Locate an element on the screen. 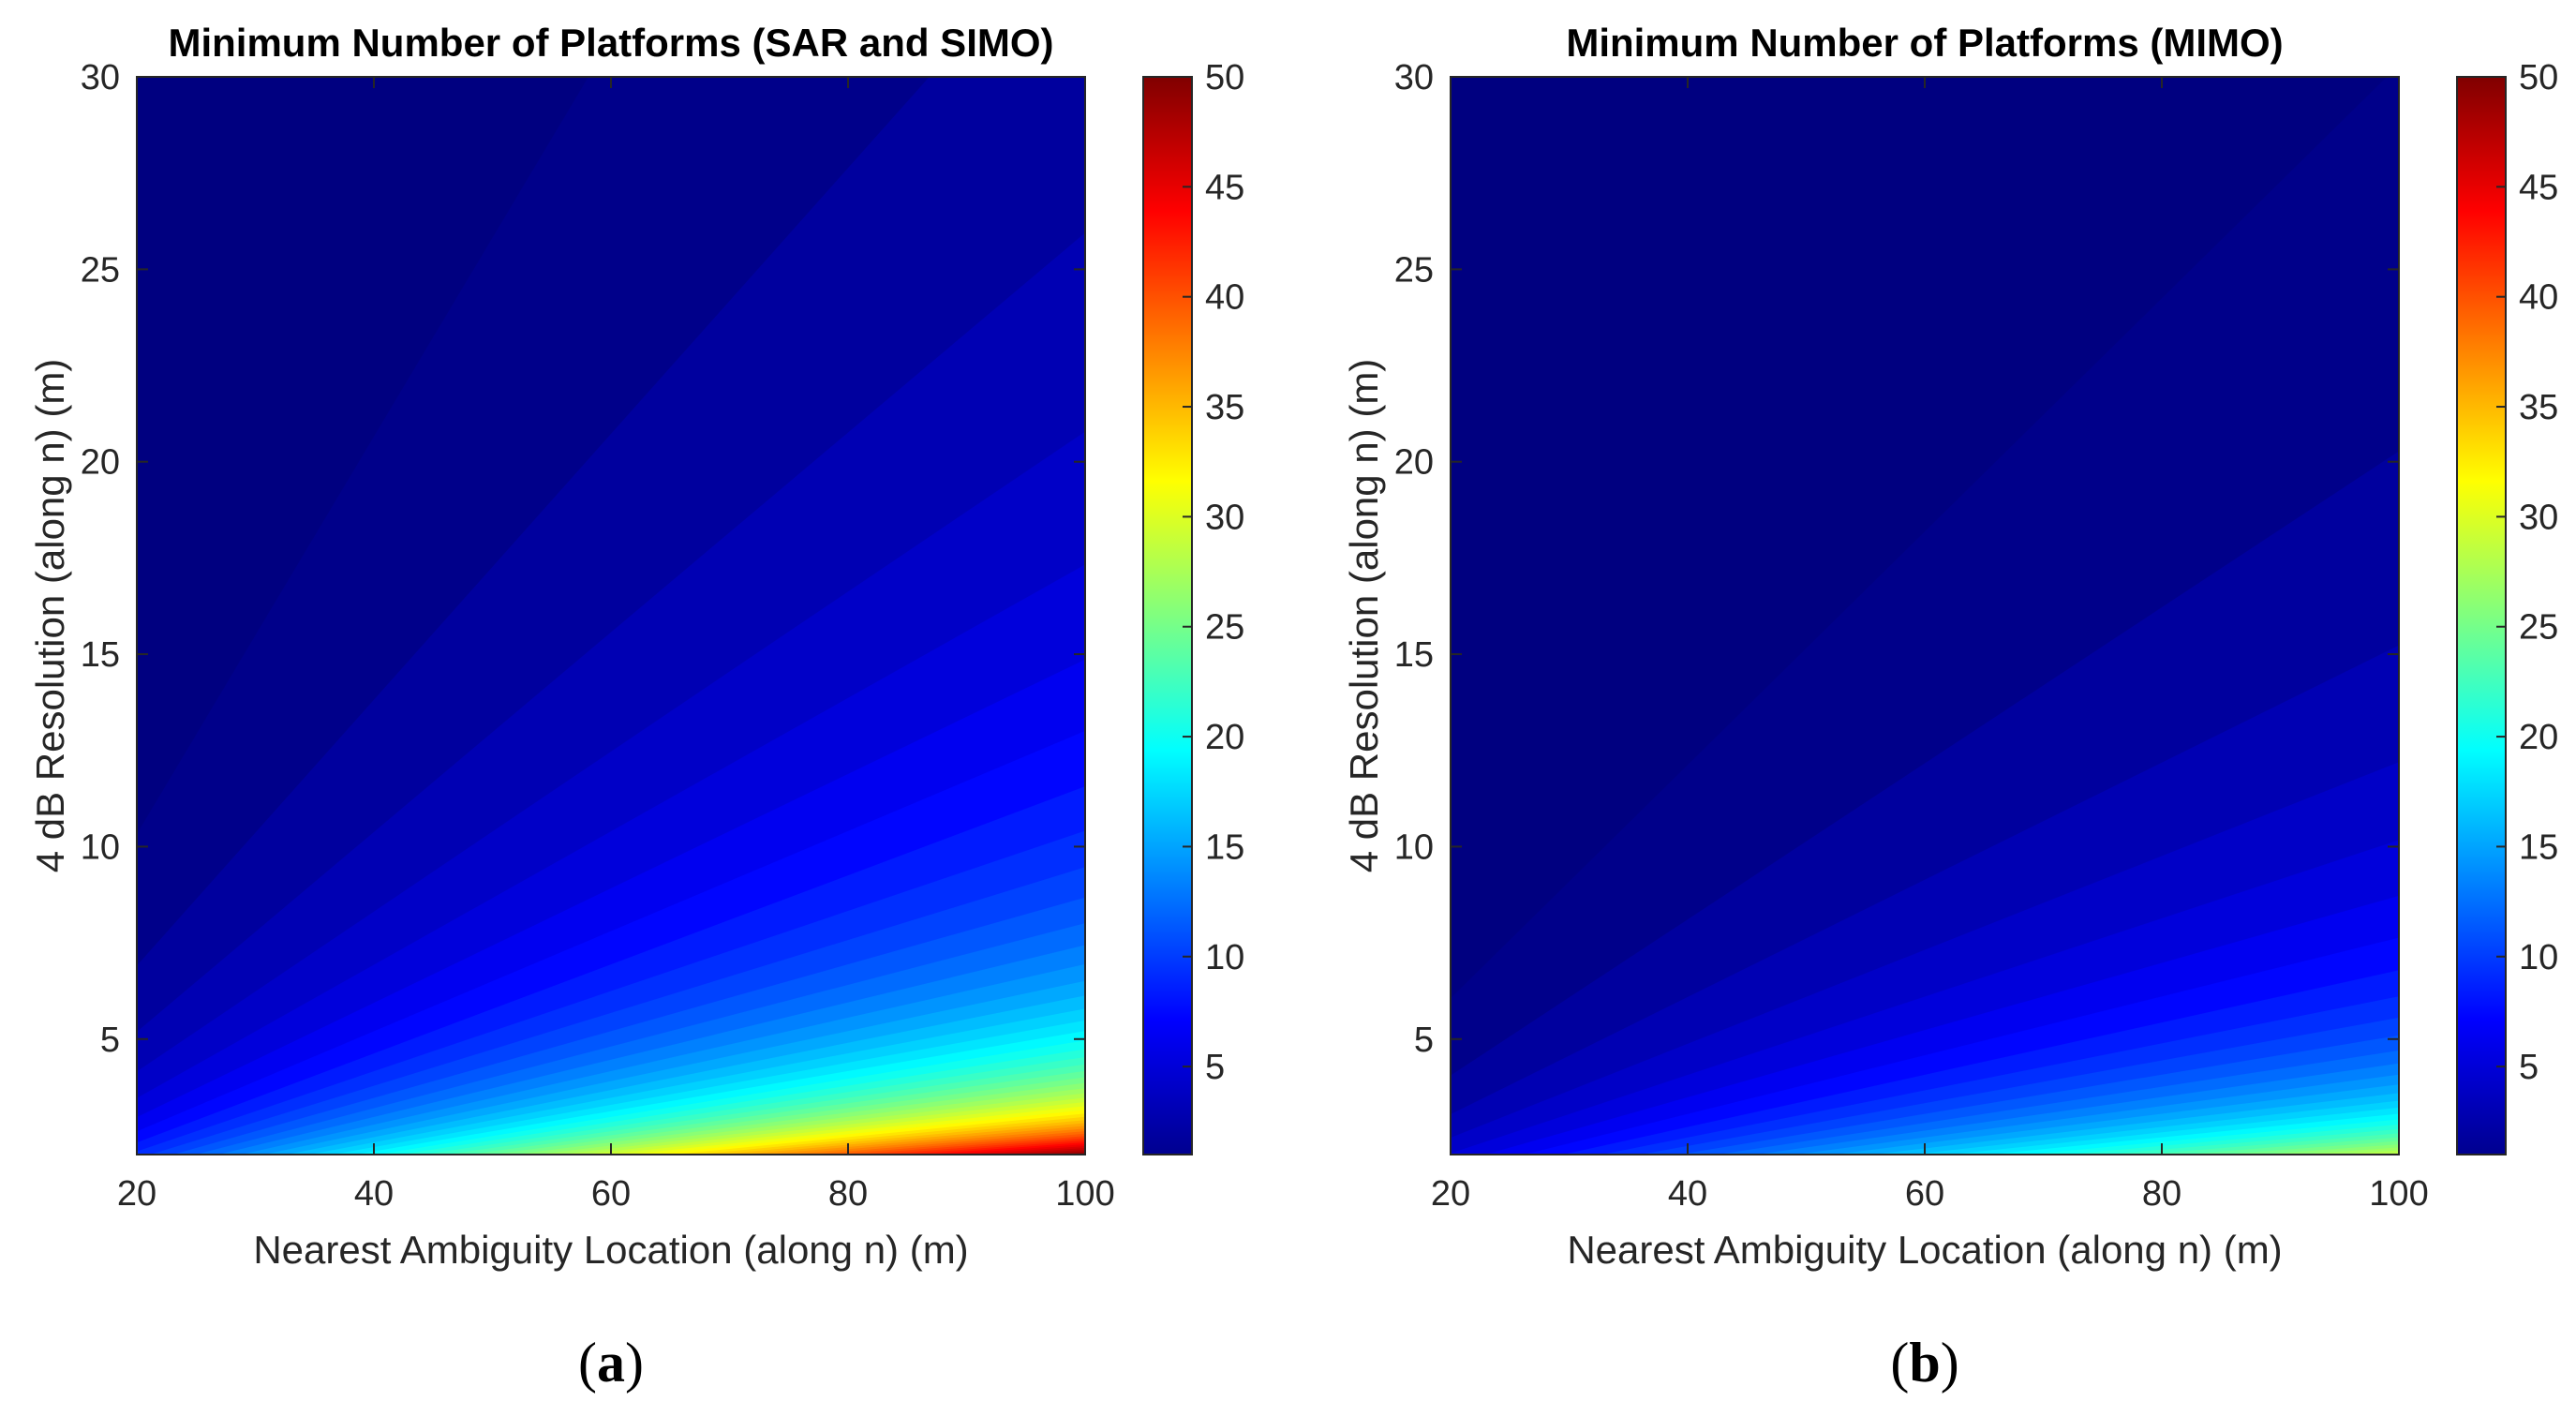 This screenshot has height=1416, width=2576. panel-caption: (a) is located at coordinates (611, 1363).